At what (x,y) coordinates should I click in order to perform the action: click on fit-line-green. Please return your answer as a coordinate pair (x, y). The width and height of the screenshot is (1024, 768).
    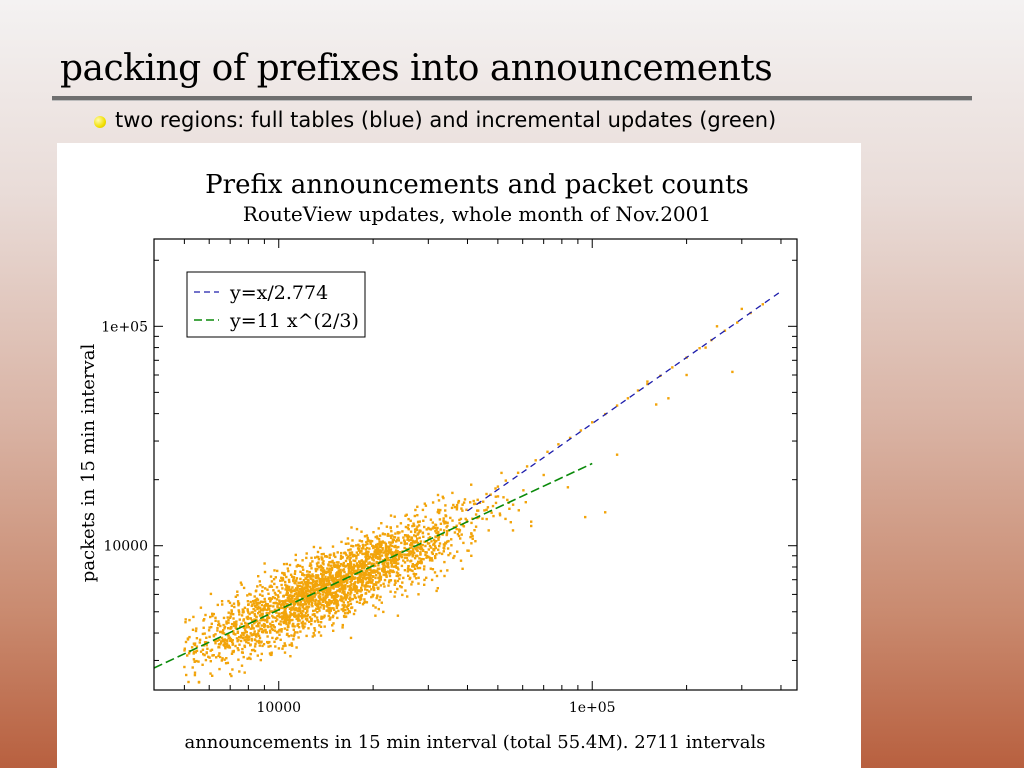
    Looking at the image, I should click on (373, 565).